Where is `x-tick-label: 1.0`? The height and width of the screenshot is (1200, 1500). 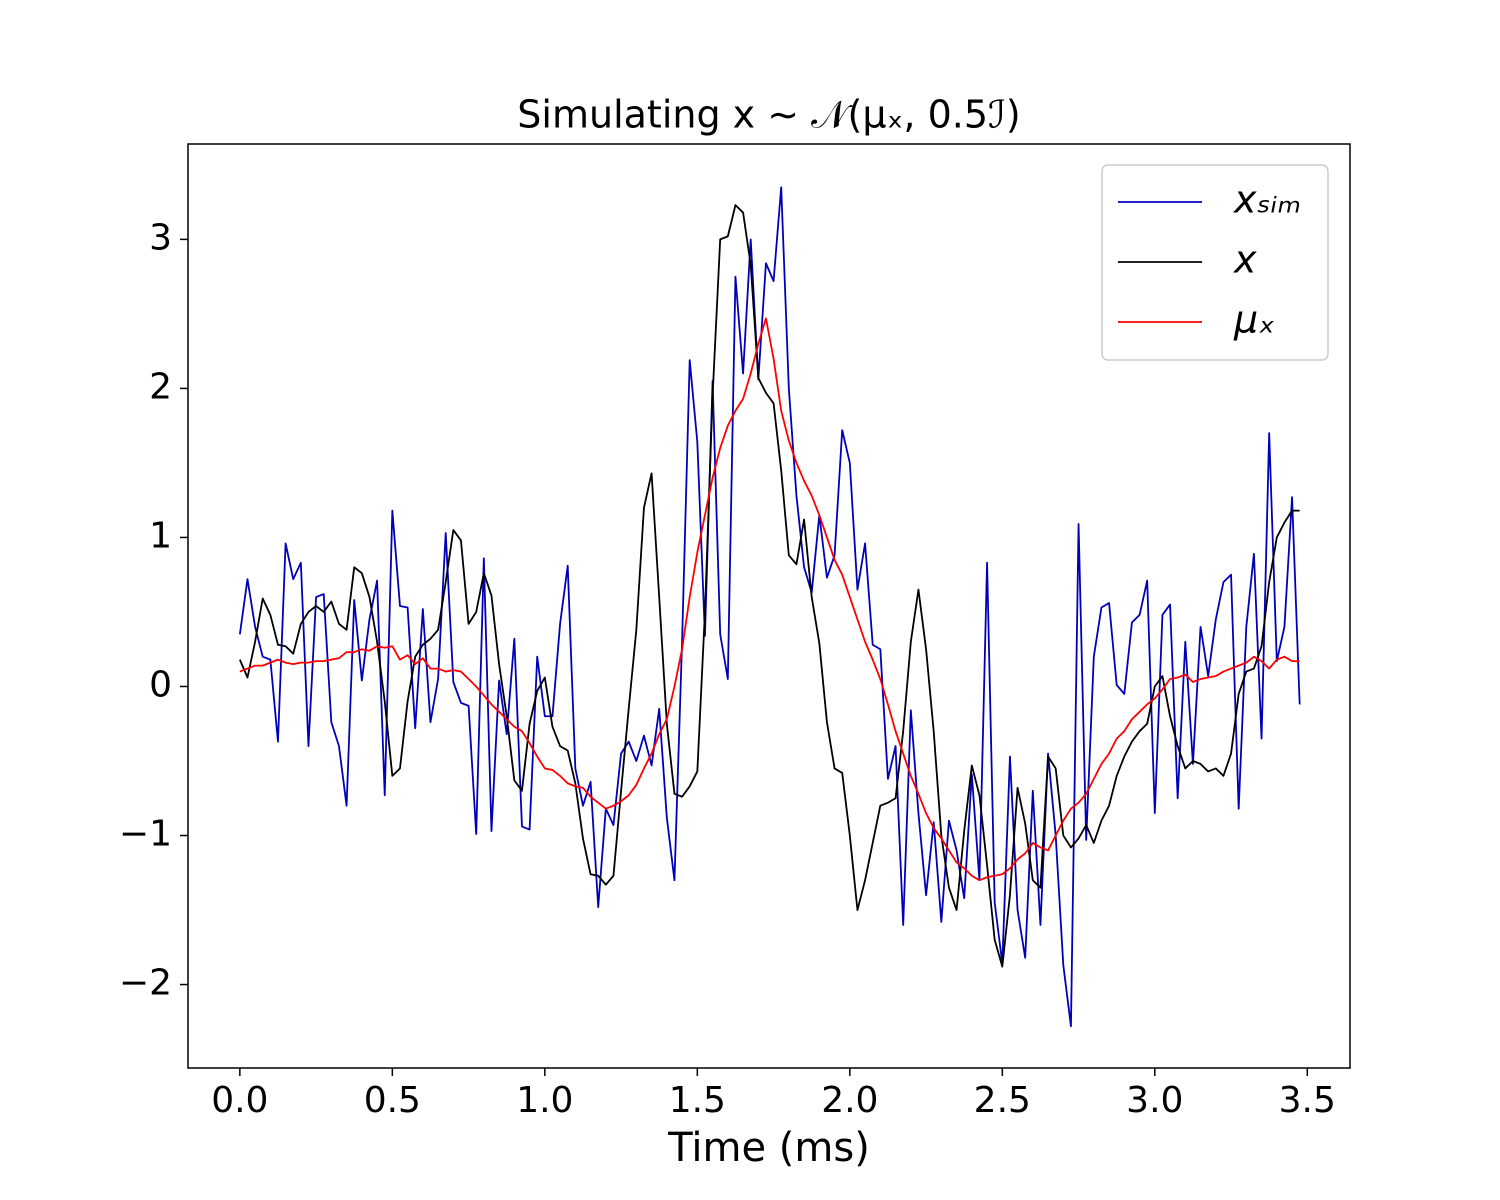 x-tick-label: 1.0 is located at coordinates (544, 1100).